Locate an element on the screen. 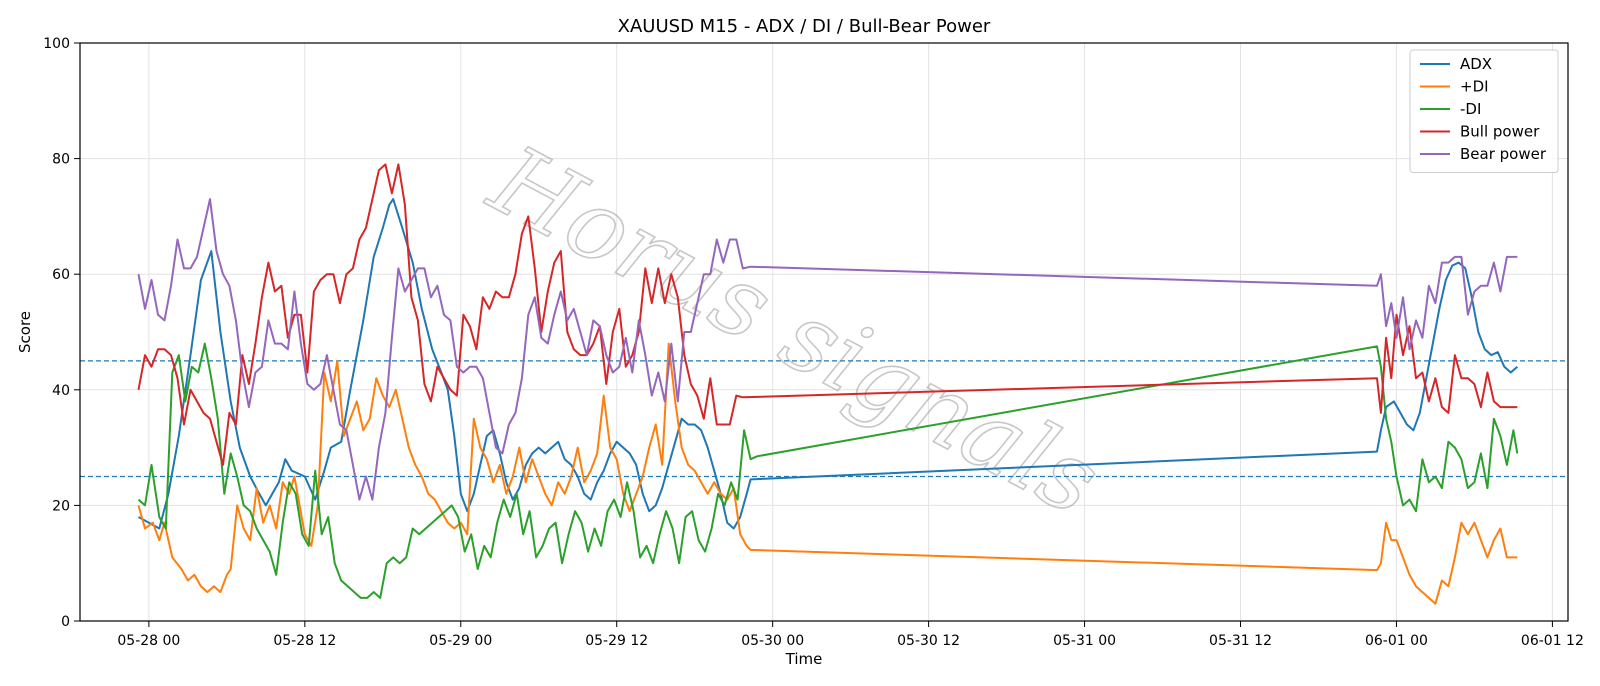  legend: ADX +DI -DI Bull power Bear power is located at coordinates (1484, 111).